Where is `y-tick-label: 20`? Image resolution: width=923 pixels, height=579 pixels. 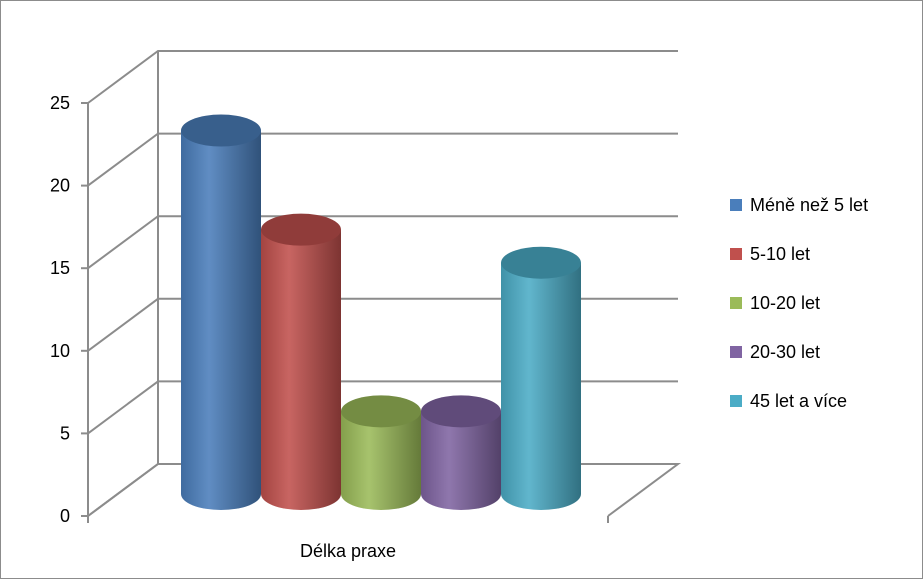
y-tick-label: 20 is located at coordinates (60, 186).